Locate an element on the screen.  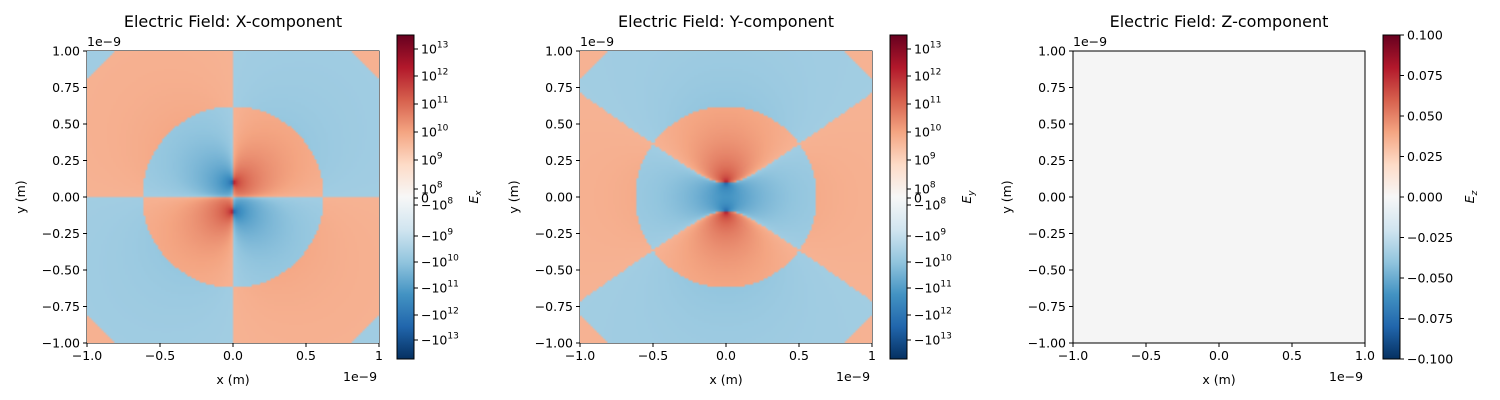
ey-heatmap-image is located at coordinates (726, 197).